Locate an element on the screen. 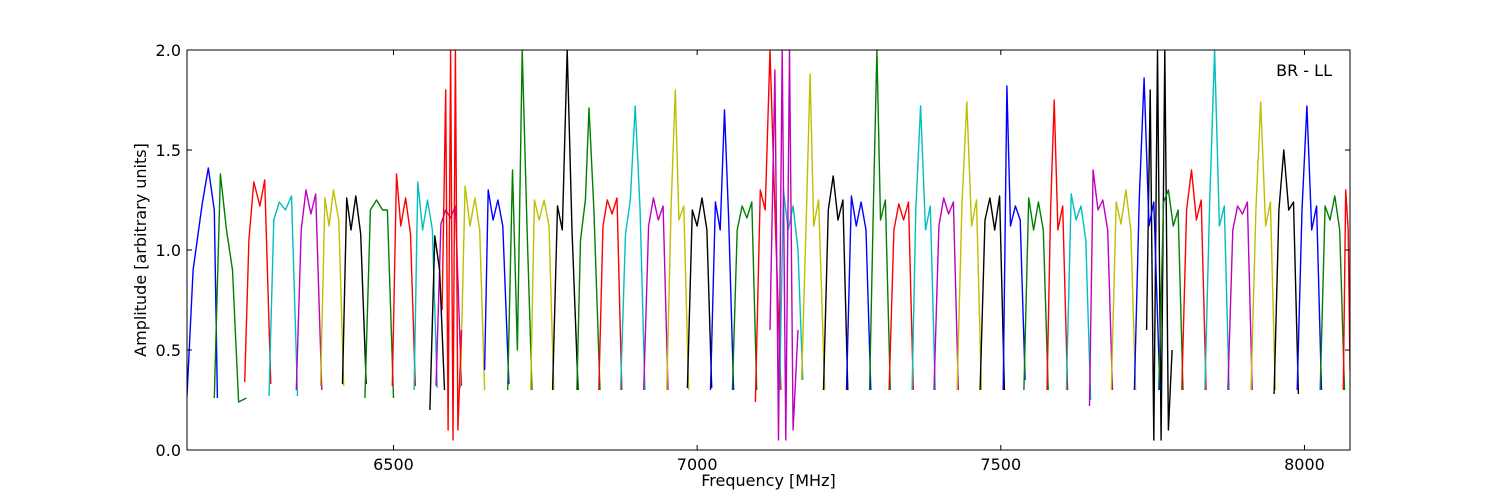 The image size is (1500, 500). baseline-annotation: BR - LL is located at coordinates (1304, 70).